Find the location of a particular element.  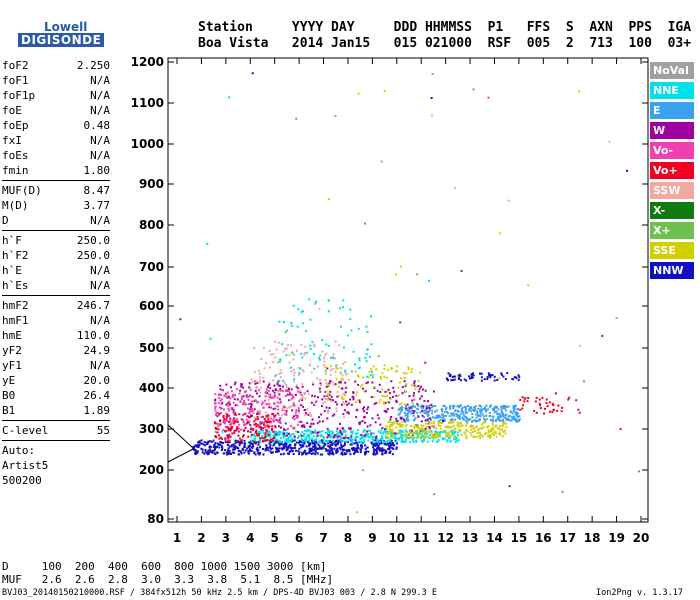

x-tick-label: 15 is located at coordinates (519, 538).